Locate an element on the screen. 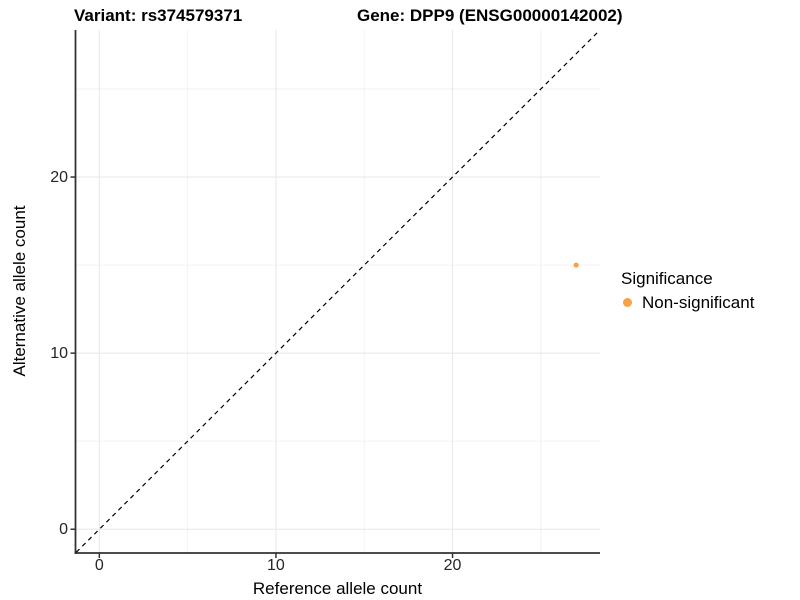  legend-item-non-significant: Non-significant is located at coordinates (686, 302).